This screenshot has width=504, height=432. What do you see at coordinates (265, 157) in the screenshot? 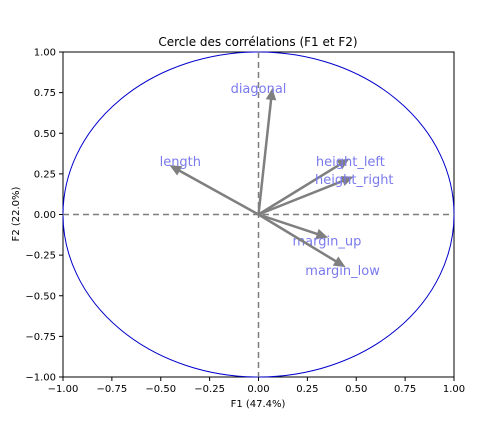
I see `arrow-diagonal` at bounding box center [265, 157].